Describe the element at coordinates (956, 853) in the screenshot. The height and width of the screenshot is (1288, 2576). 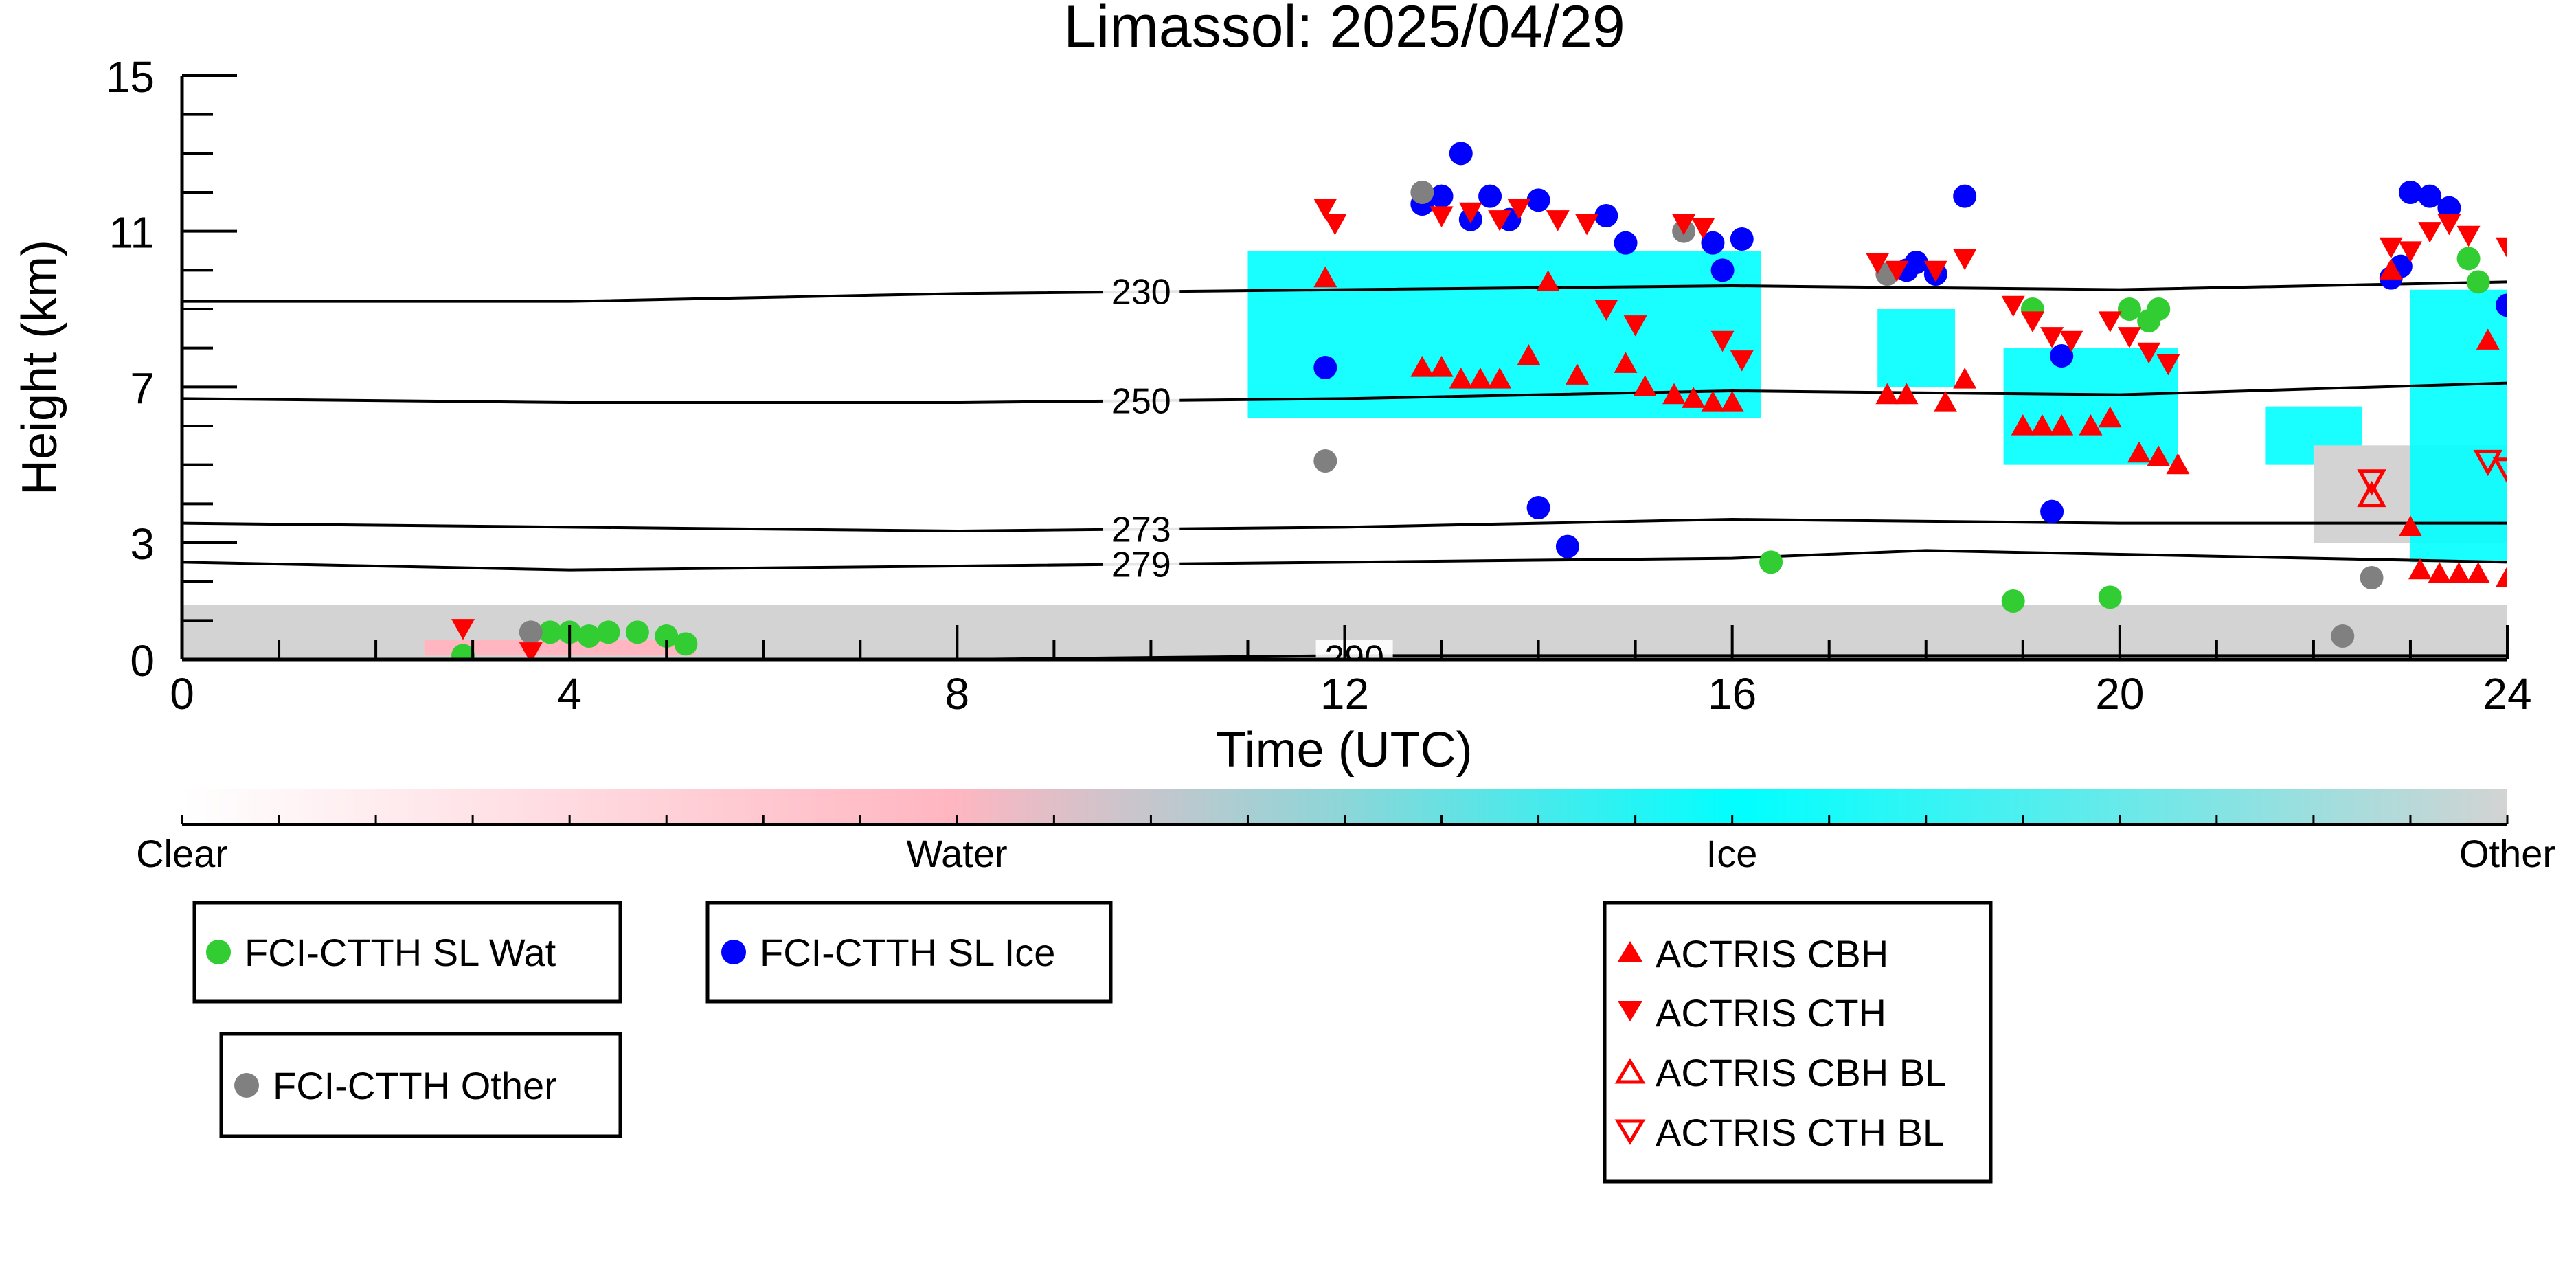
I see `colorbar-label-water: Water` at that location.